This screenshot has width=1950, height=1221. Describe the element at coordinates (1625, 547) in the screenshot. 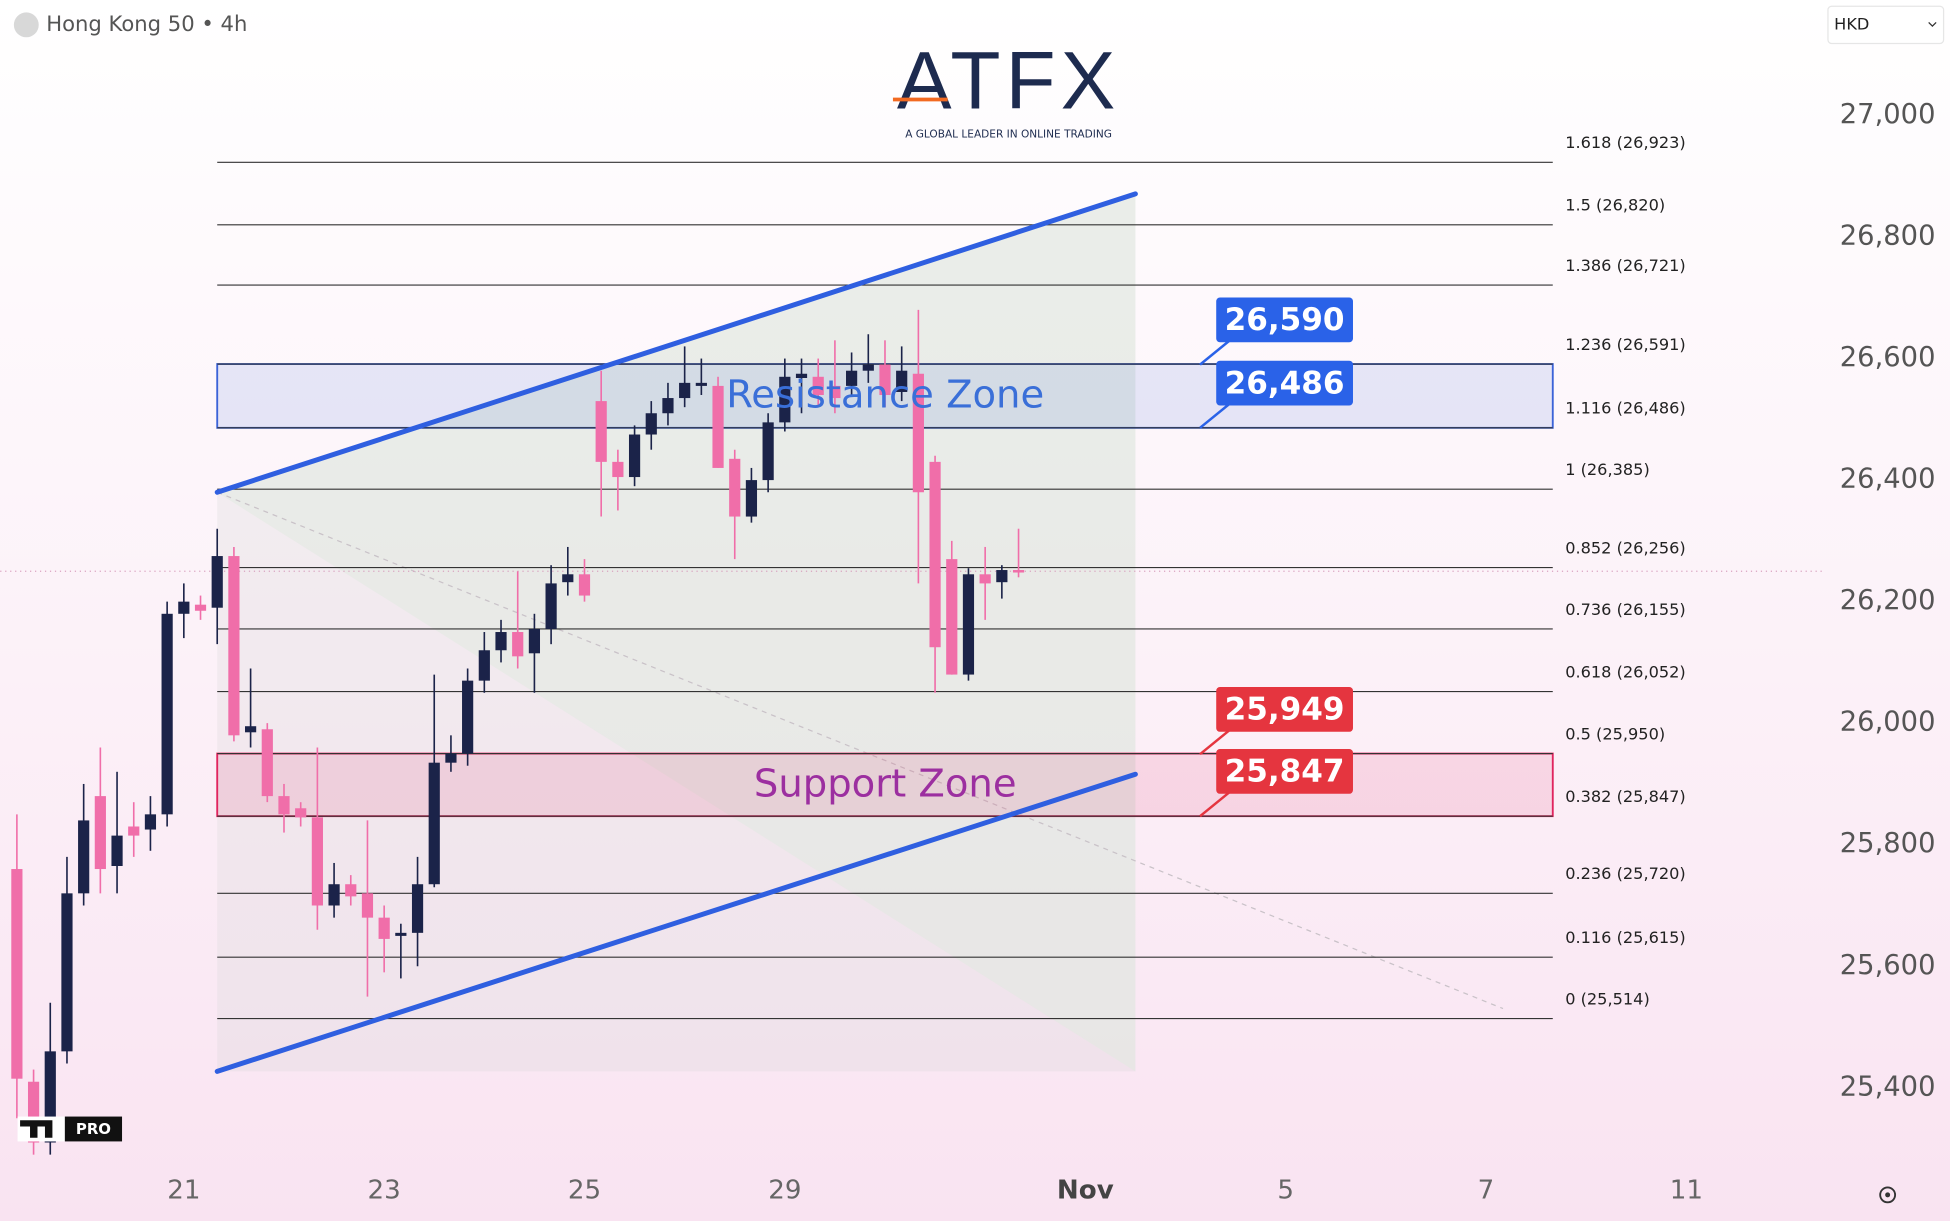

I see `fib-label: 0.852 (26,256)` at that location.